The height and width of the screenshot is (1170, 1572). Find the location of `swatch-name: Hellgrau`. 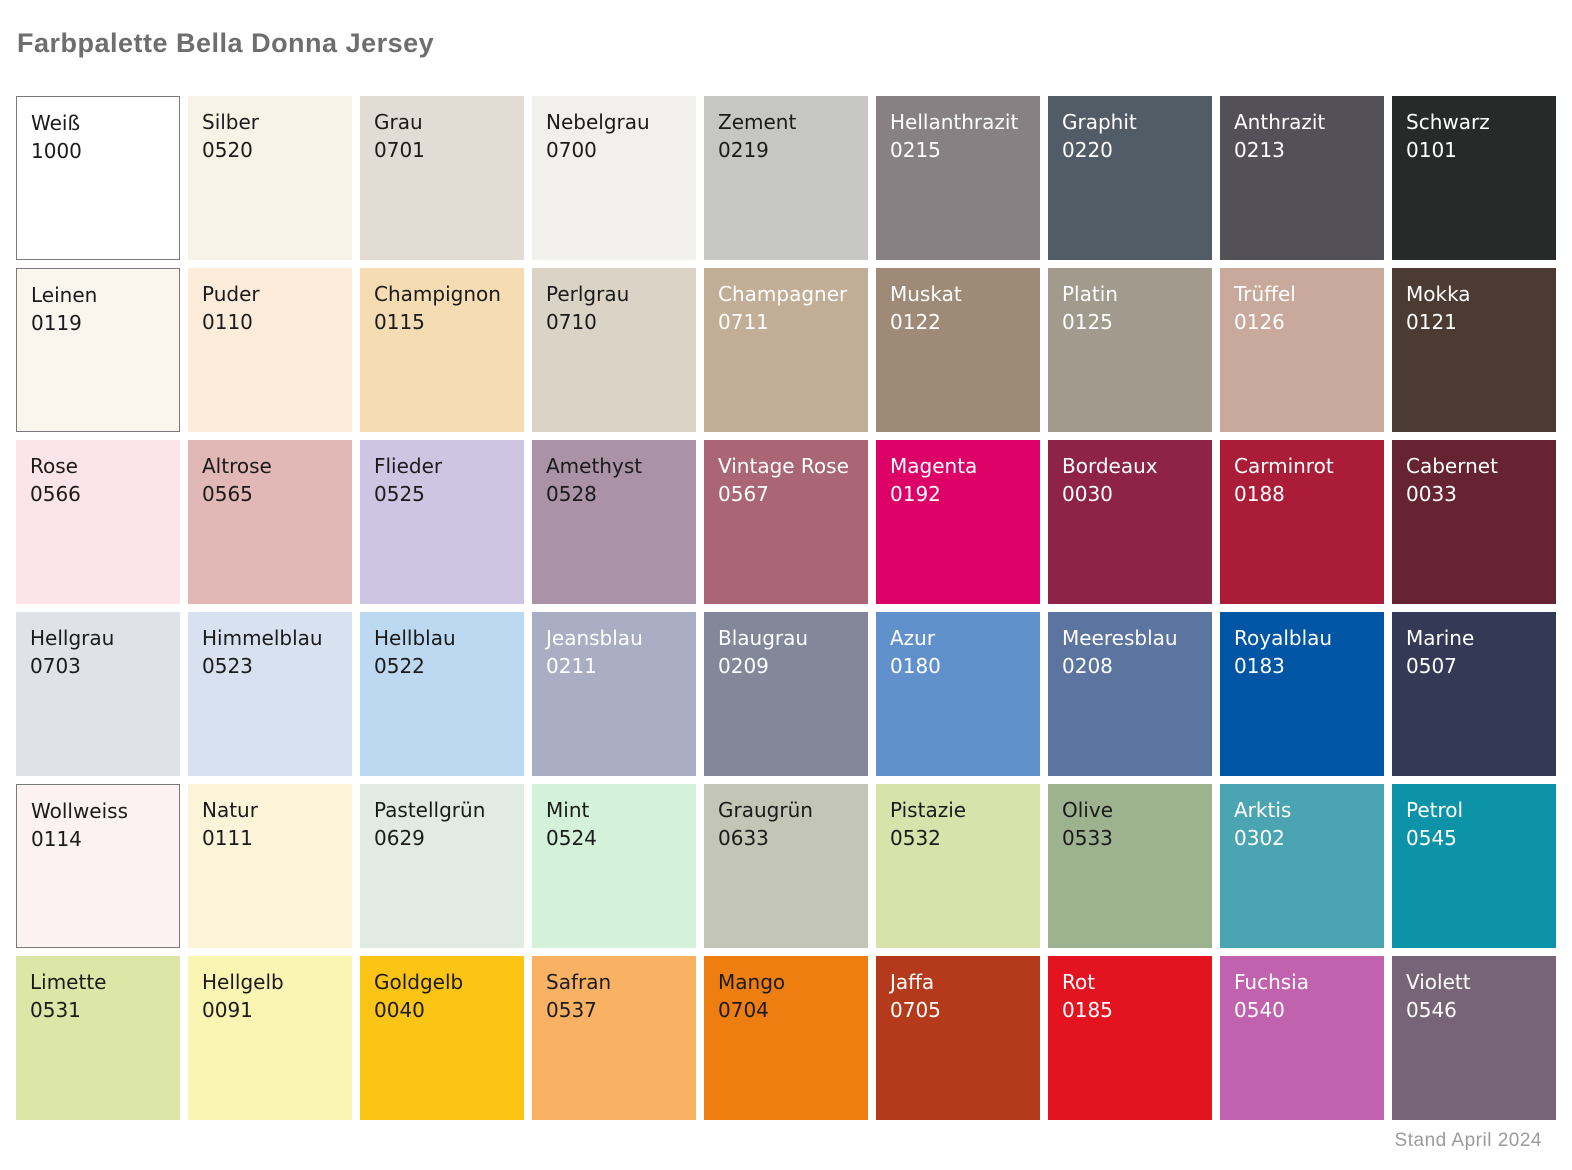

swatch-name: Hellgrau is located at coordinates (72, 638).